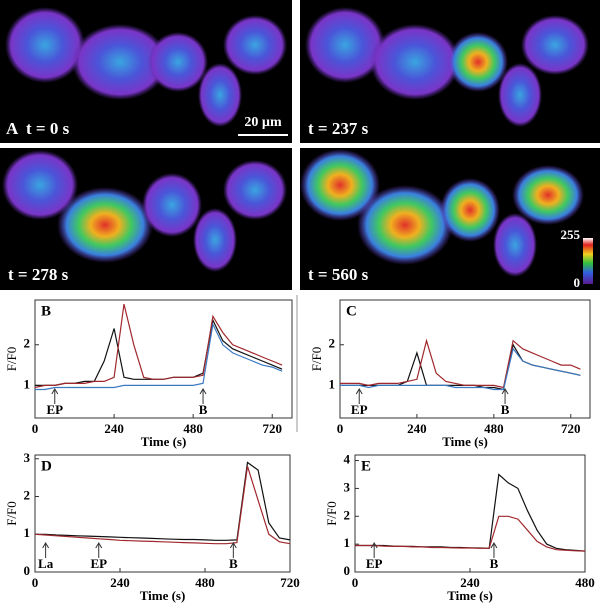 Image resolution: width=600 pixels, height=603 pixels. Describe the element at coordinates (12, 128) in the screenshot. I see `panel-label: A` at that location.